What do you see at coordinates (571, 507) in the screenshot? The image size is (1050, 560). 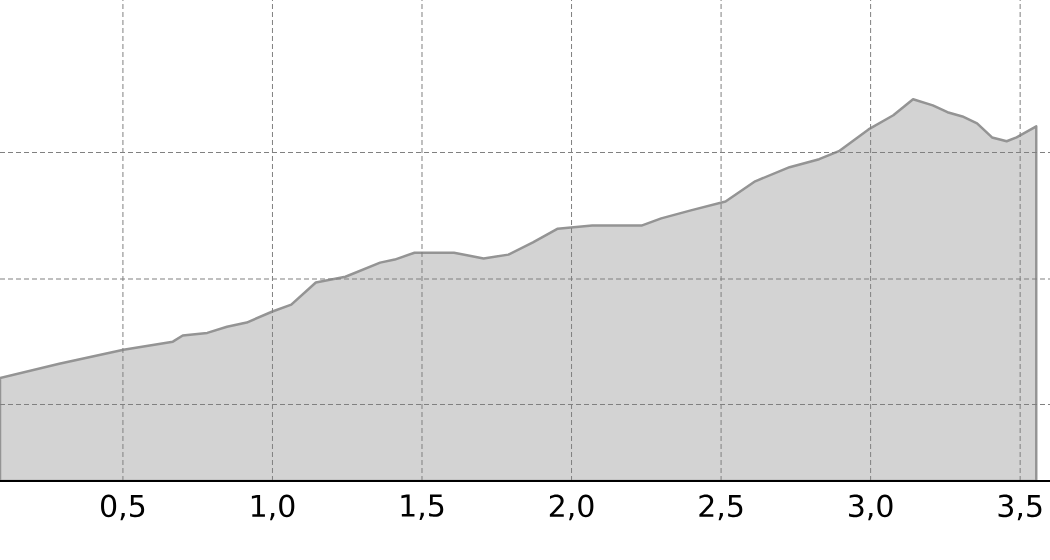 I see `x-tick-label: 2,0` at bounding box center [571, 507].